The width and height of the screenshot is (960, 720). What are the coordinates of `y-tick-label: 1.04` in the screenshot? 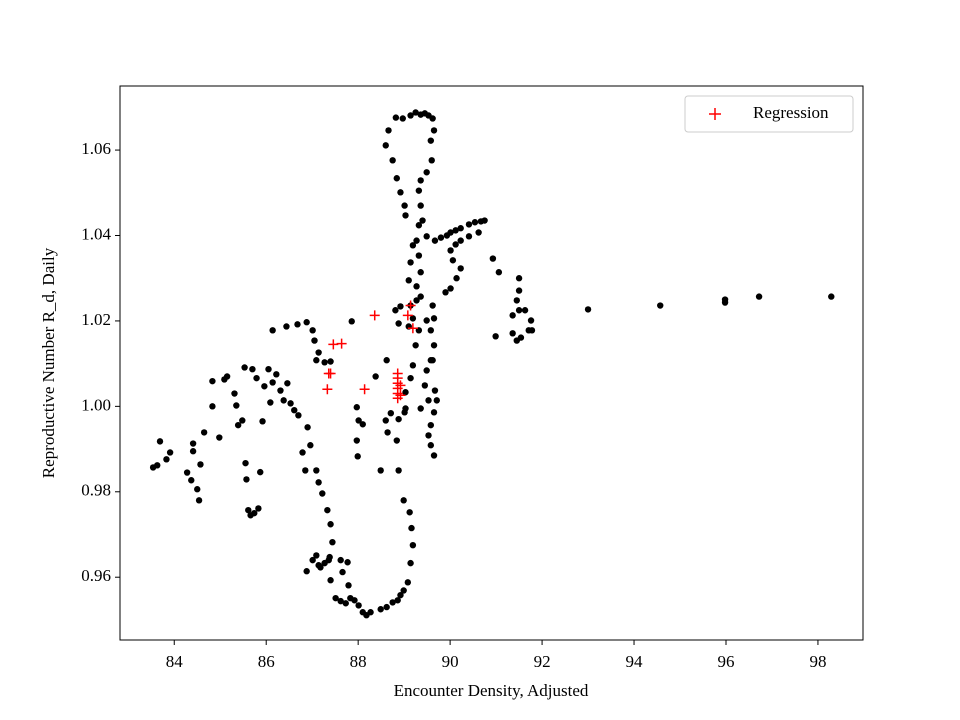 It's located at (96, 233).